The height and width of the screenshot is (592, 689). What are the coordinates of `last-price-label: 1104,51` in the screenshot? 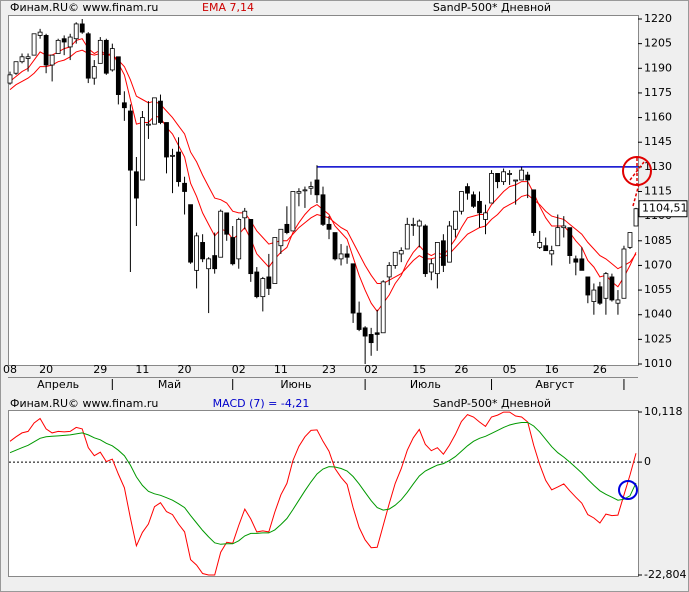 It's located at (665, 208).